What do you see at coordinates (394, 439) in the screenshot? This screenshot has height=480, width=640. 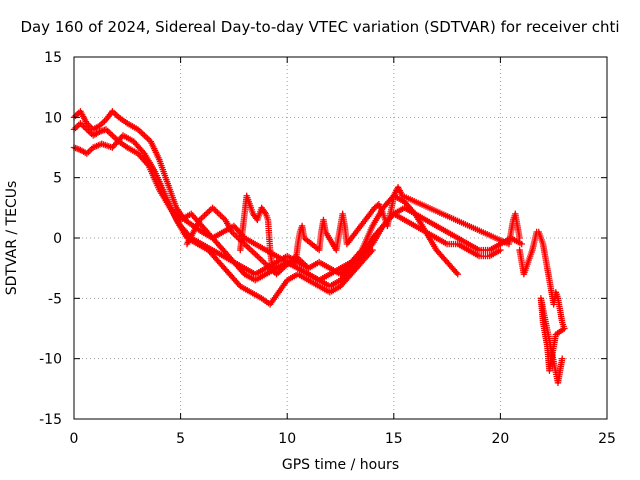 I see `x-tick-label: 15` at bounding box center [394, 439].